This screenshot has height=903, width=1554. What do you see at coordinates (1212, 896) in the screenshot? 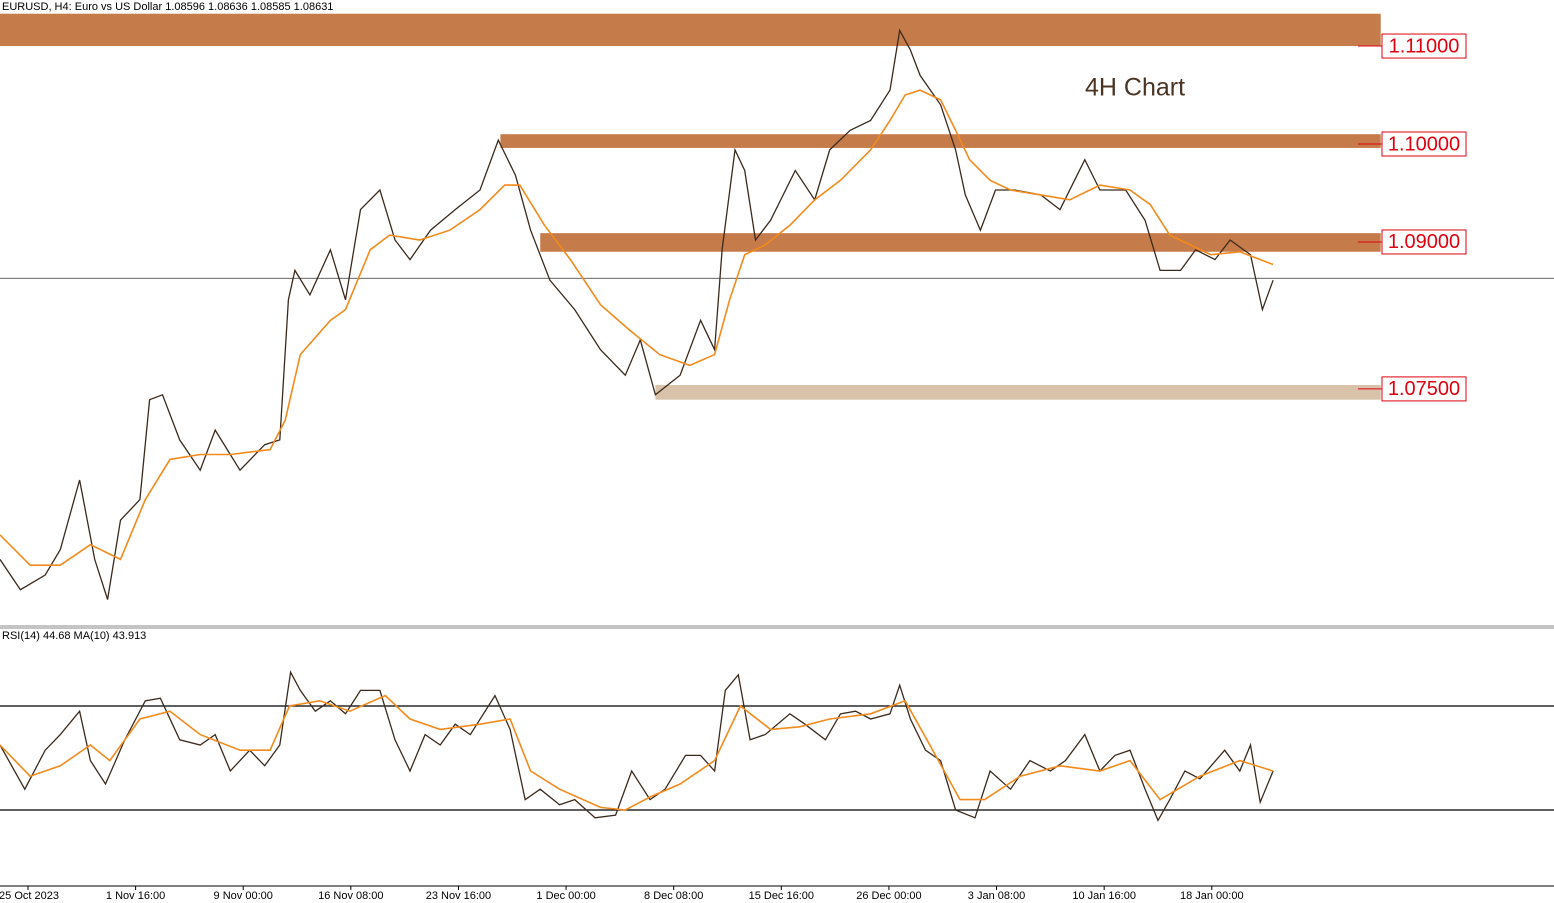
I see `x-tick-label: 18 Jan 00:00` at bounding box center [1212, 896].